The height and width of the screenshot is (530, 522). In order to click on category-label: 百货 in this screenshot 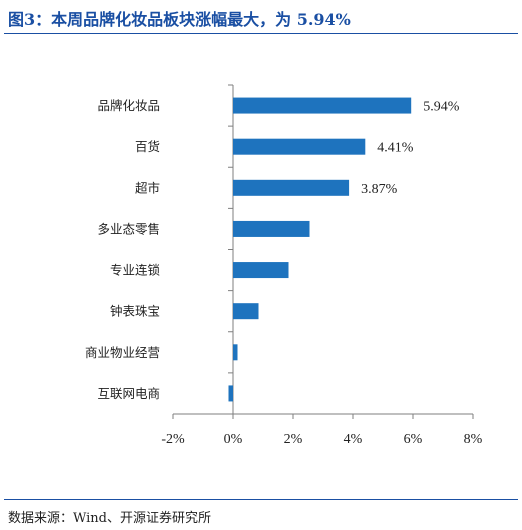, I will do `click(147, 146)`.